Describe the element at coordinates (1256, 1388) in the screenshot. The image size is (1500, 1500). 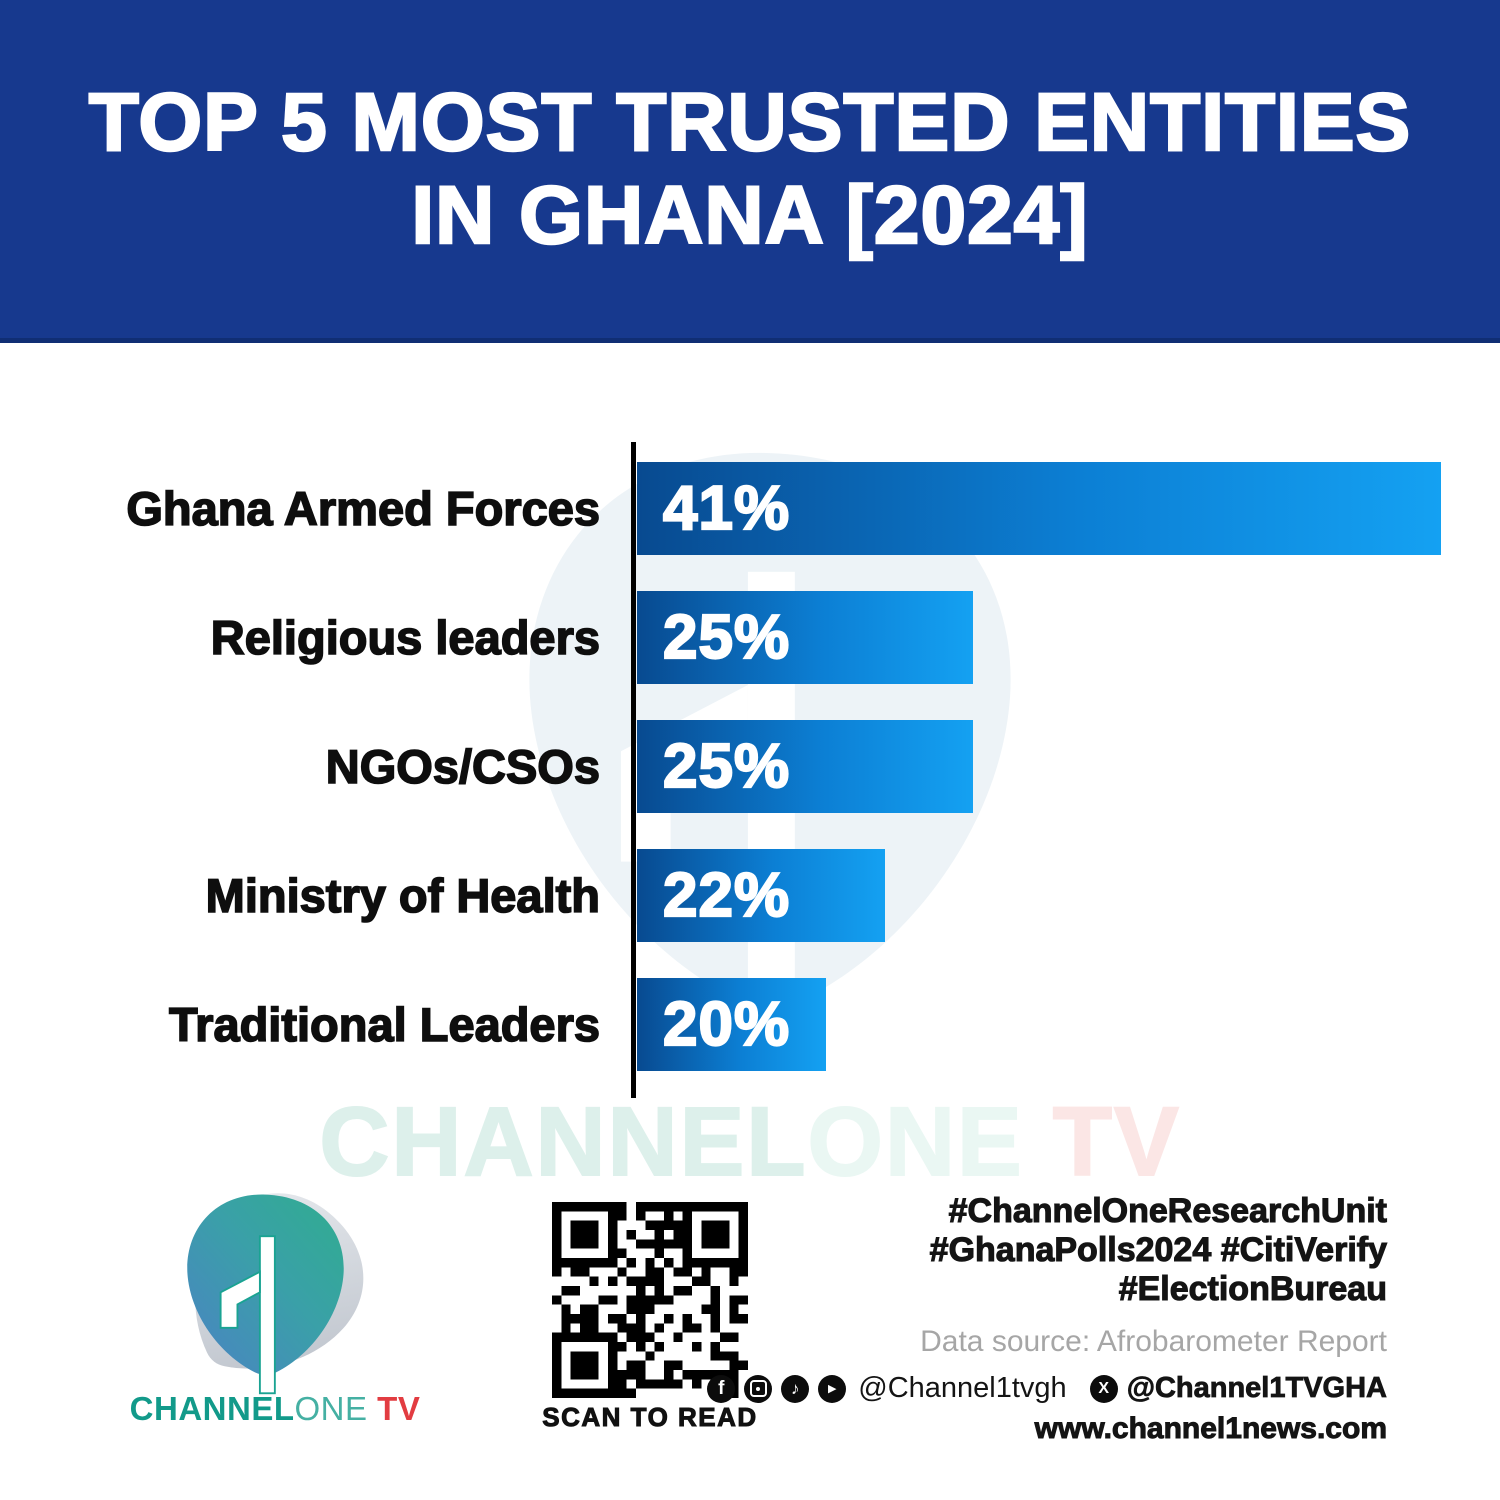
I see `x-handle: @Channel1TVGHA` at that location.